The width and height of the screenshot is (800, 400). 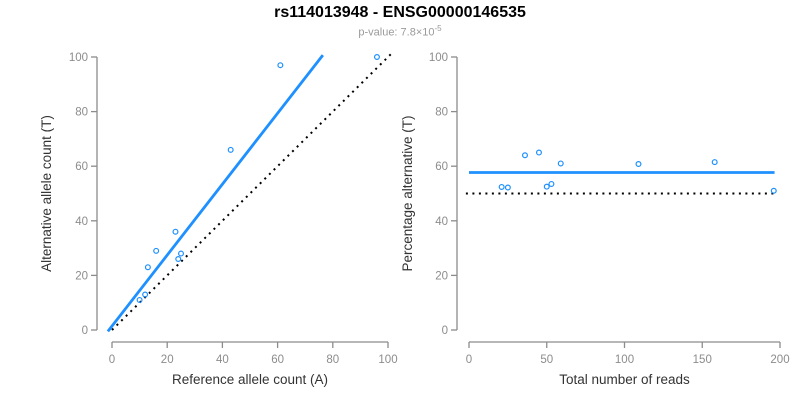 I want to click on y-axis-title: Percentage alternative (T), so click(x=407, y=193).